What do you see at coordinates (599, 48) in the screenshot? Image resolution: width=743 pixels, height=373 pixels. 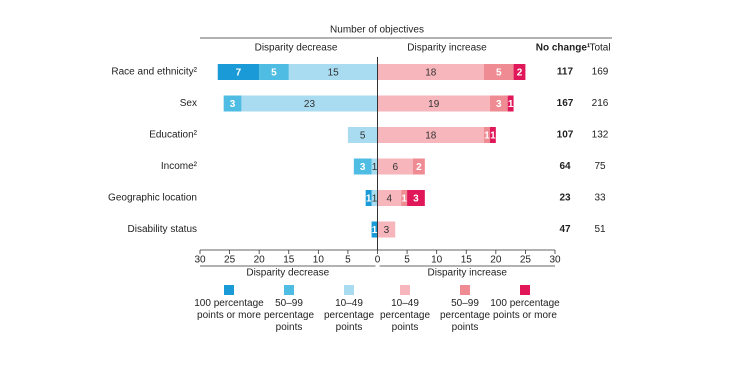 I see `total-header: Total` at bounding box center [599, 48].